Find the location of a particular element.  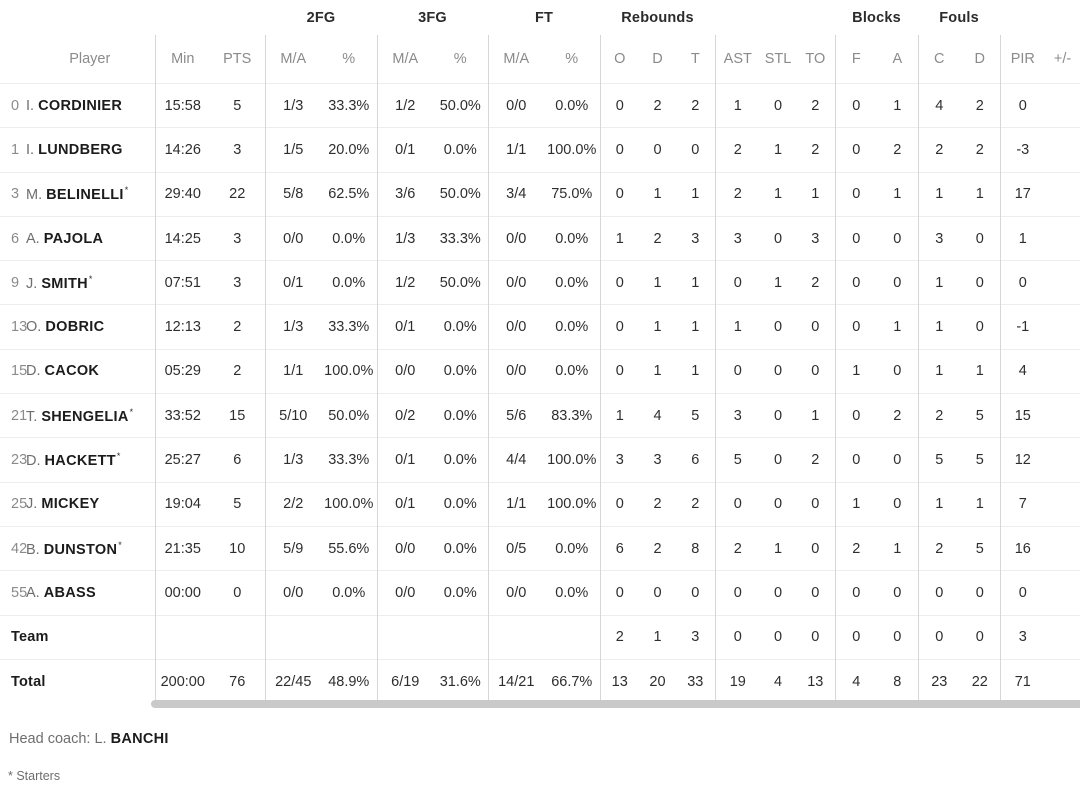

stat-fd: 2 is located at coordinates (979, 149).